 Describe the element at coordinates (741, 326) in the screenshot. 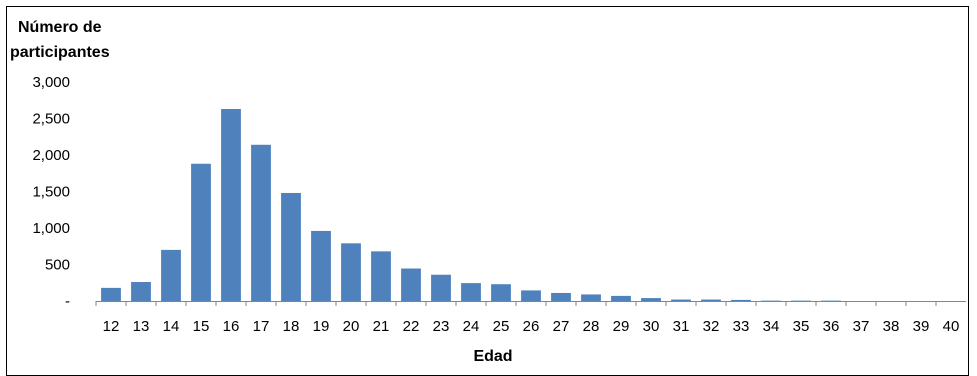

I see `x-tick-label: 33` at that location.